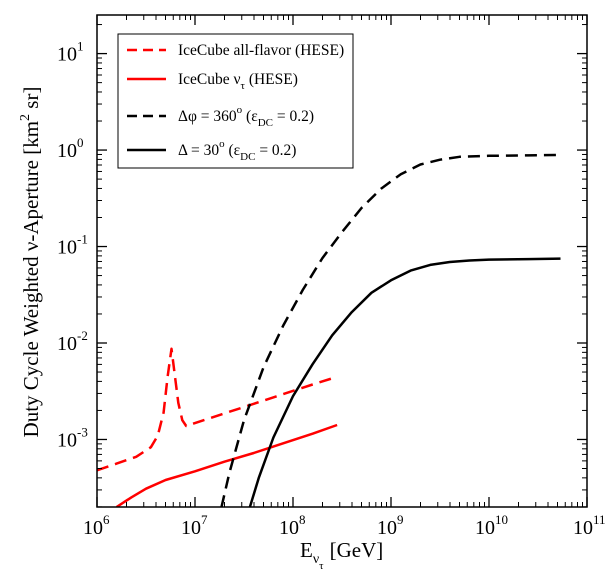 The width and height of the screenshot is (607, 586). Describe the element at coordinates (70, 148) in the screenshot. I see `y-tick-label: 10⁰` at that location.